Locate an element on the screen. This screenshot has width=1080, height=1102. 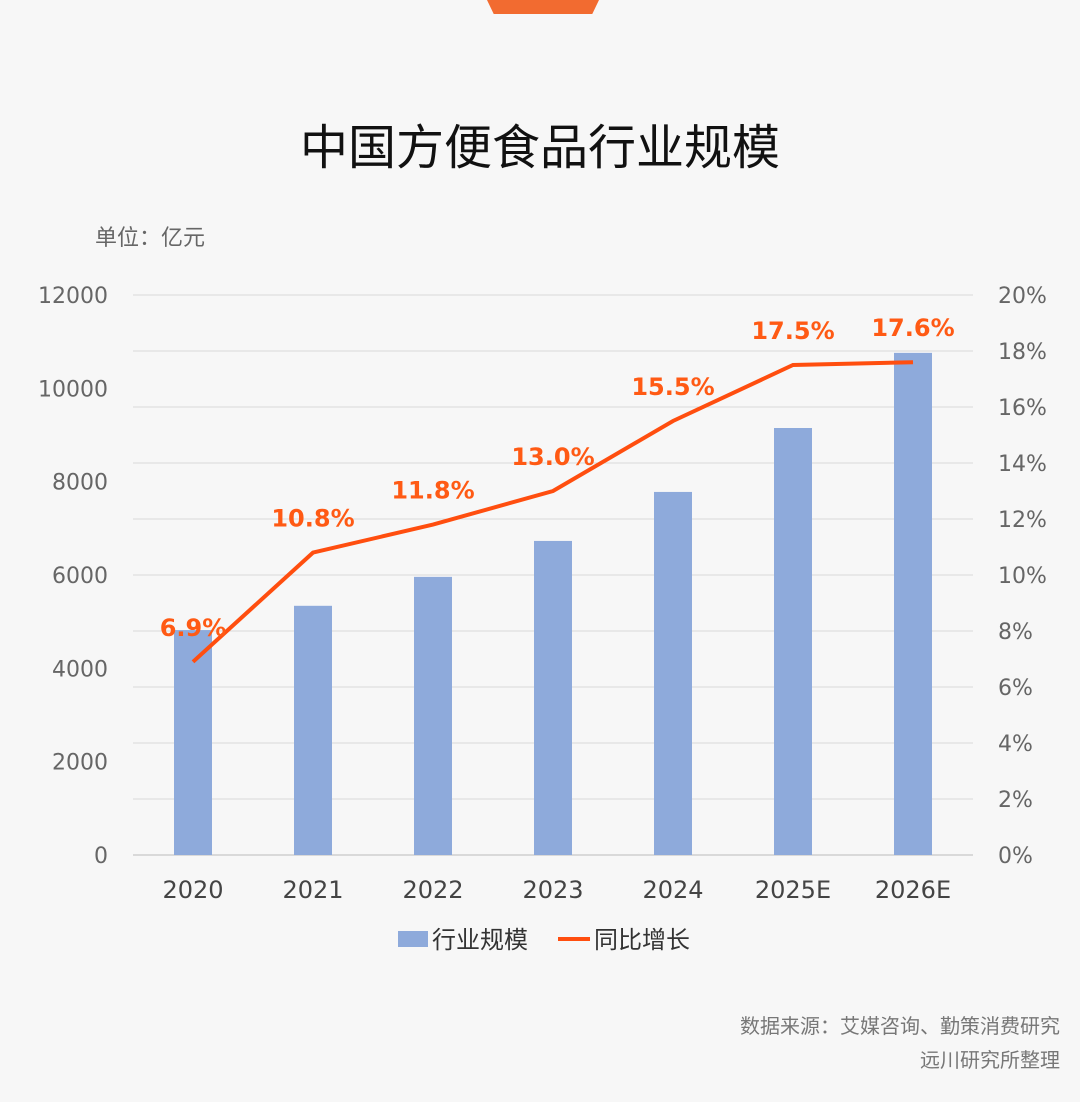
right-tick-label: 4% is located at coordinates (1015, 744).